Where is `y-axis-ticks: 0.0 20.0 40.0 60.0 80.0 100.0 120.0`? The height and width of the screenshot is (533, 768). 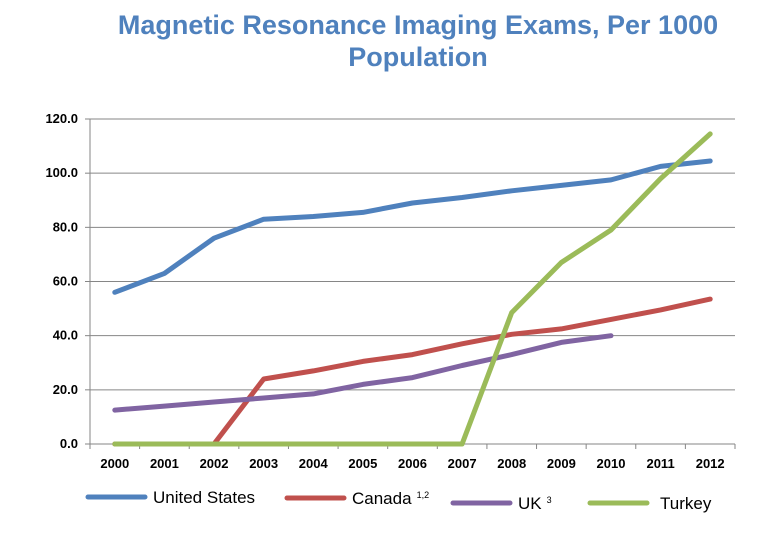
y-axis-ticks: 0.0 20.0 40.0 60.0 80.0 100.0 120.0 is located at coordinates (61, 281).